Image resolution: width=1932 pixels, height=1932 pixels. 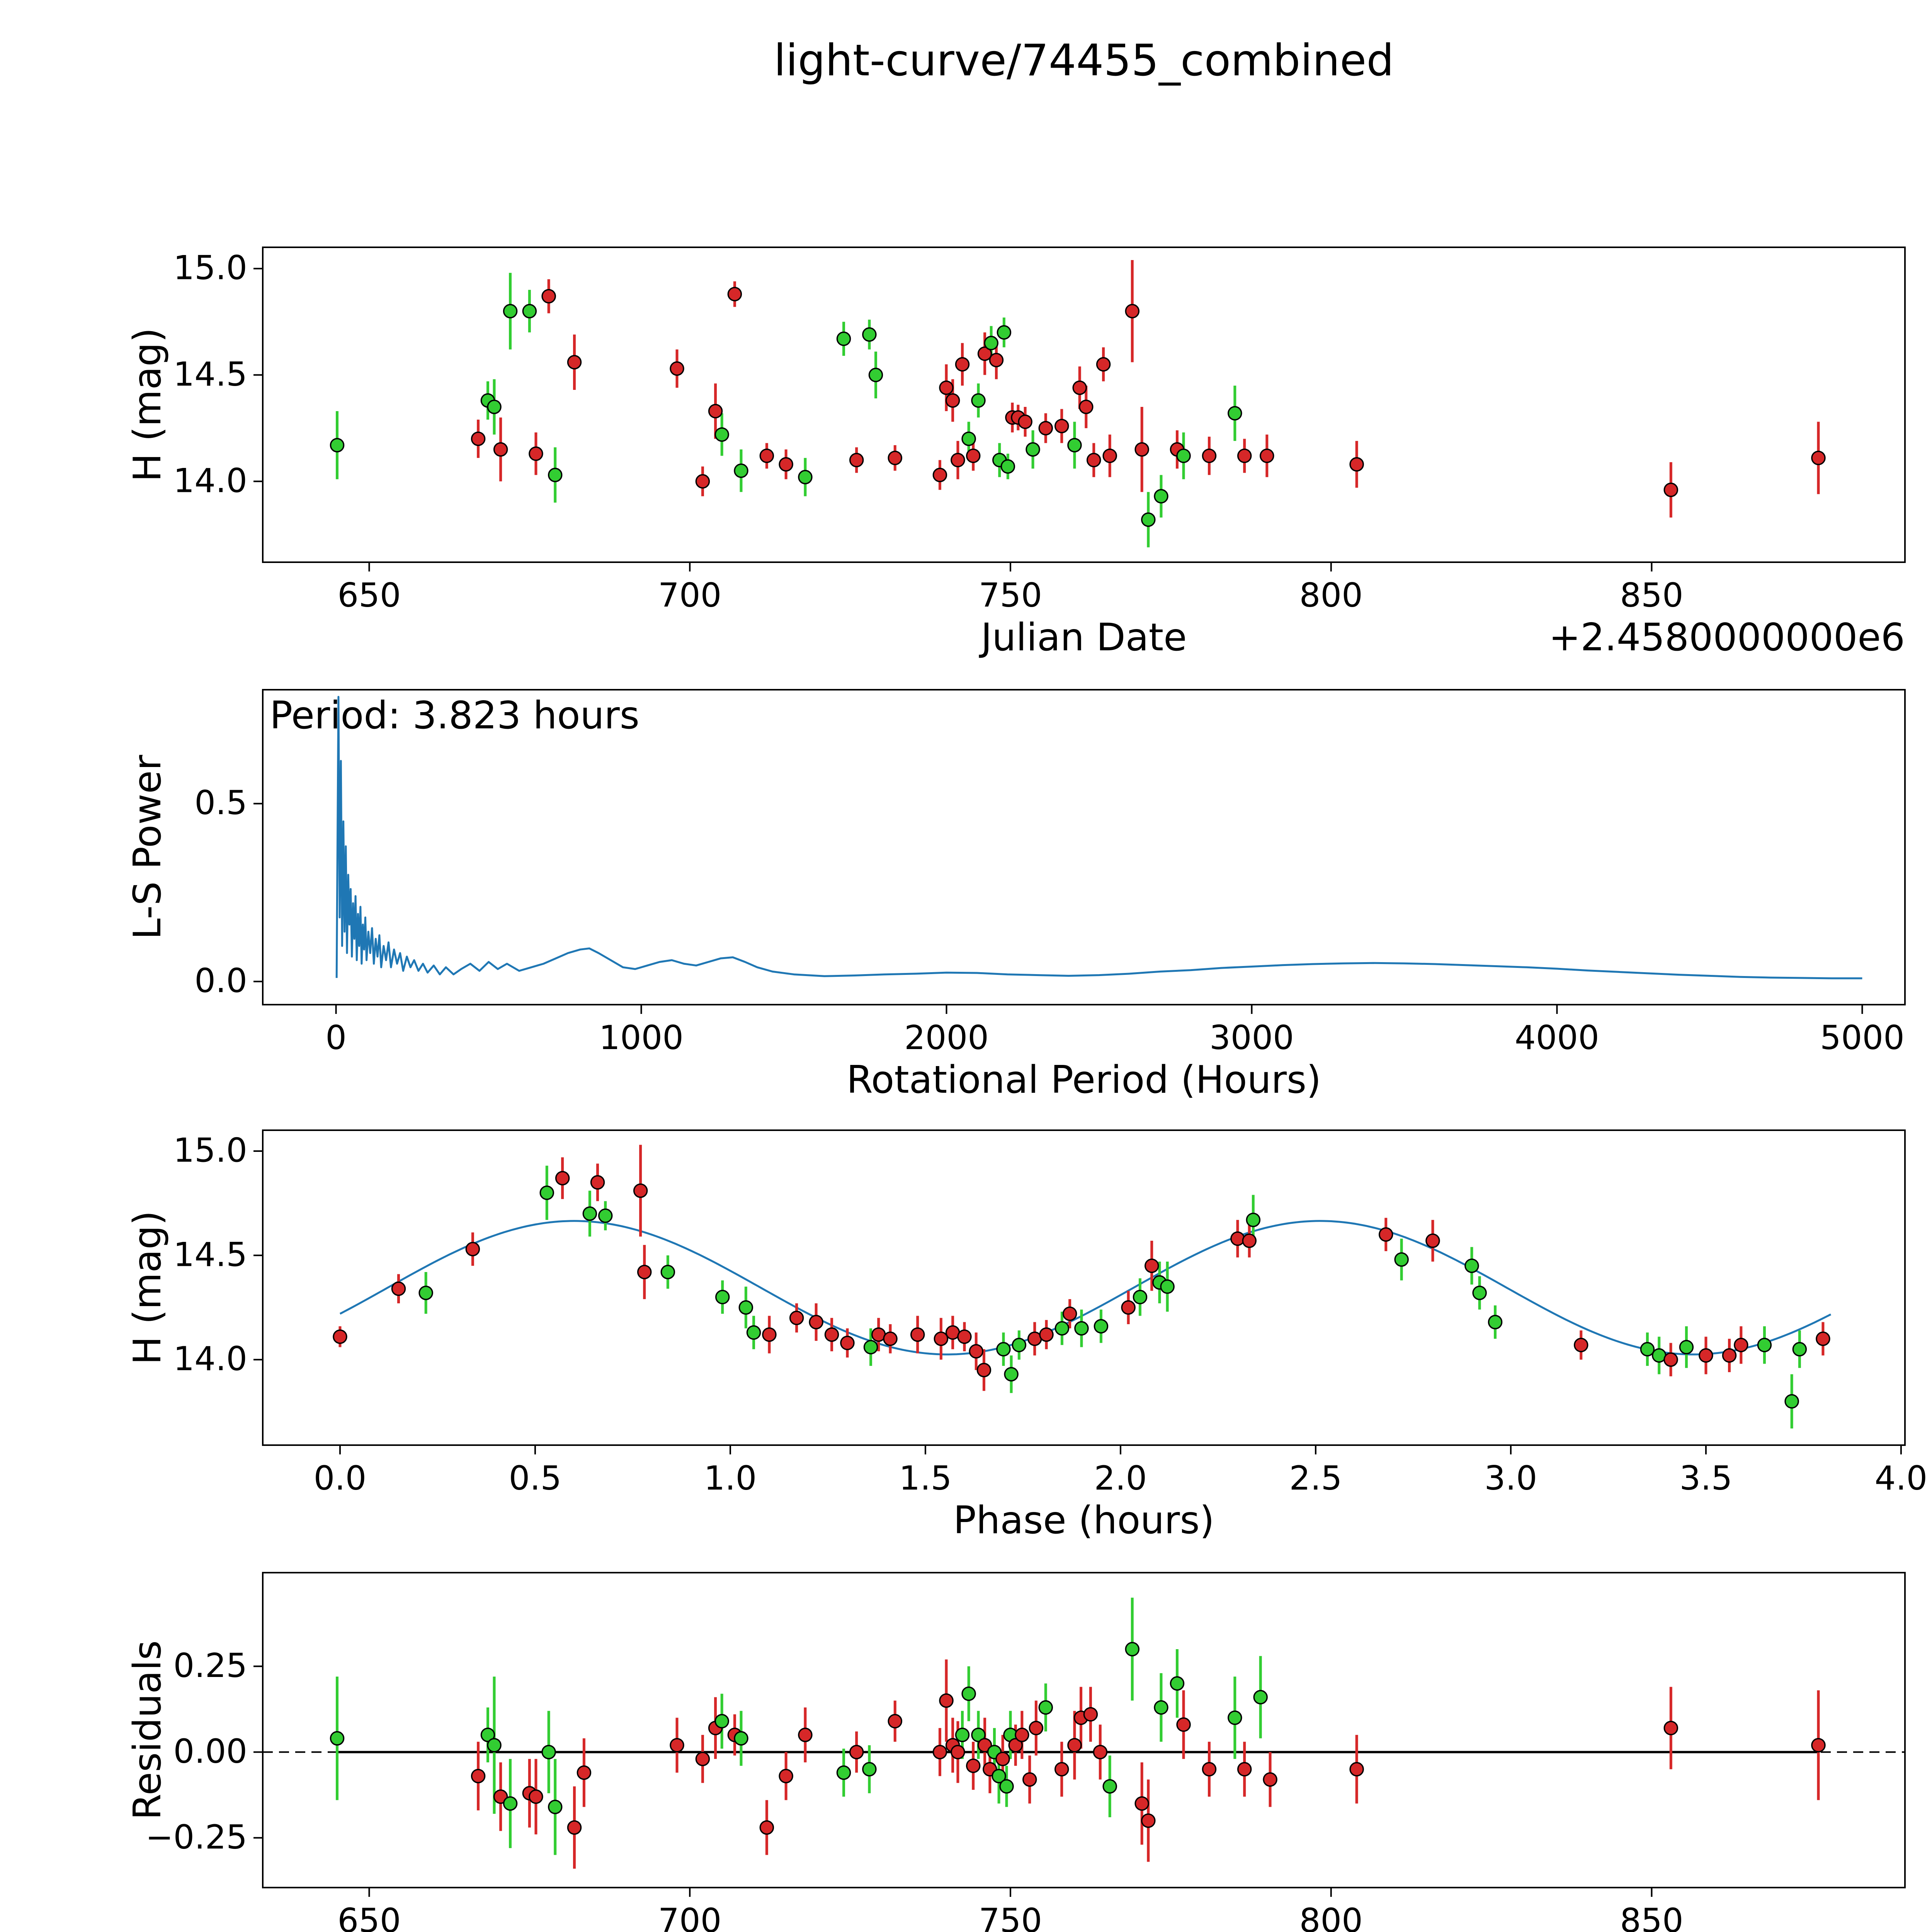 What do you see at coordinates (1727, 638) in the screenshot?
I see `x-axis-offset-label: +2.4580000000e6` at bounding box center [1727, 638].